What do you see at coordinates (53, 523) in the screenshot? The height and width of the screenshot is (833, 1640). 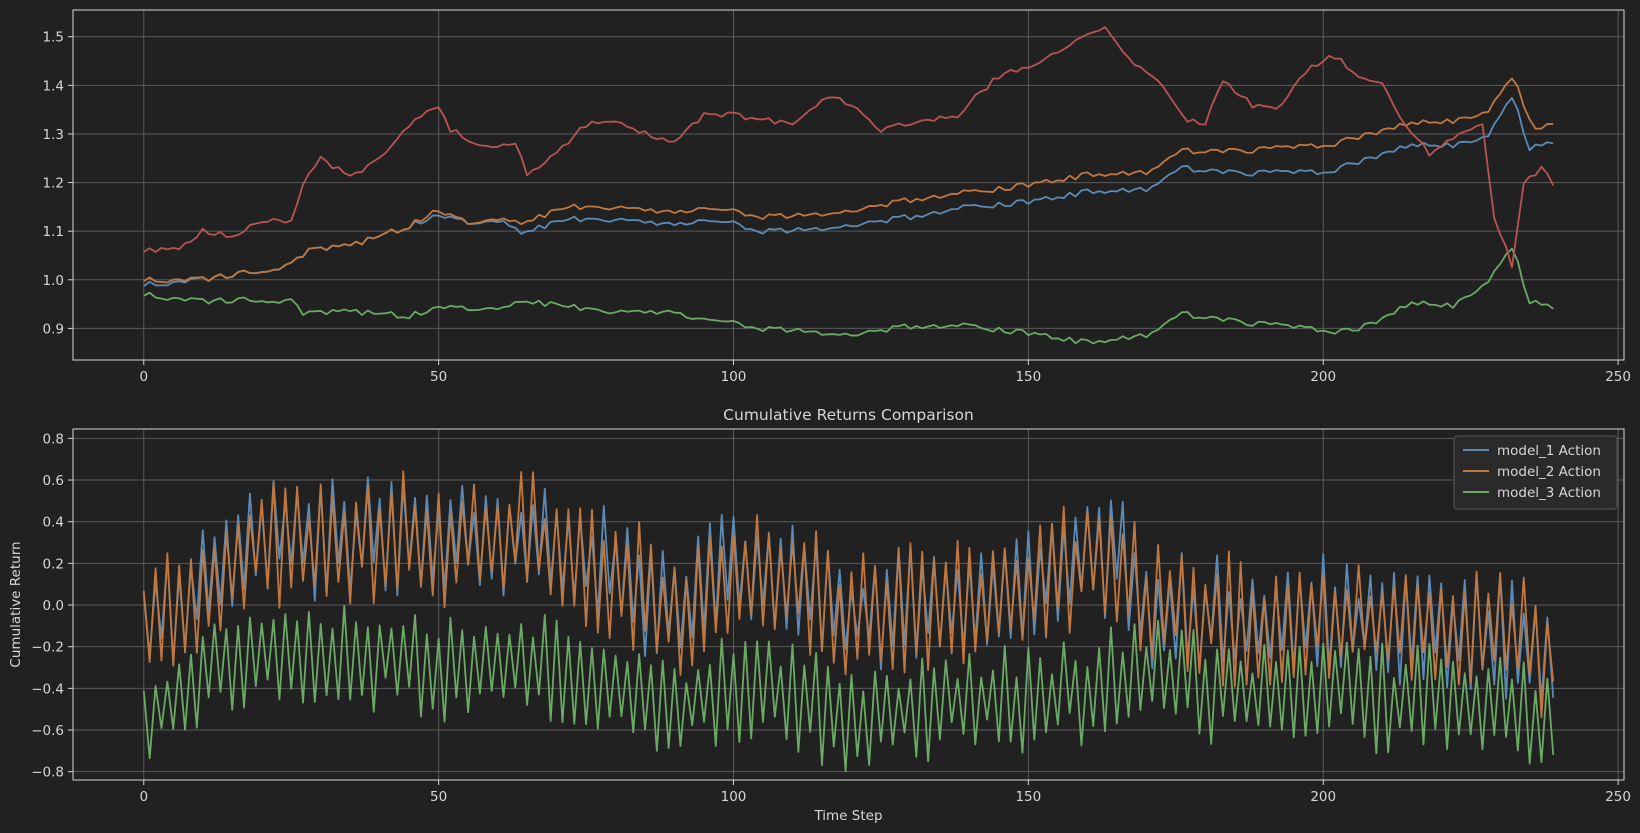 I see `y-tick-label: 0.4` at bounding box center [53, 523].